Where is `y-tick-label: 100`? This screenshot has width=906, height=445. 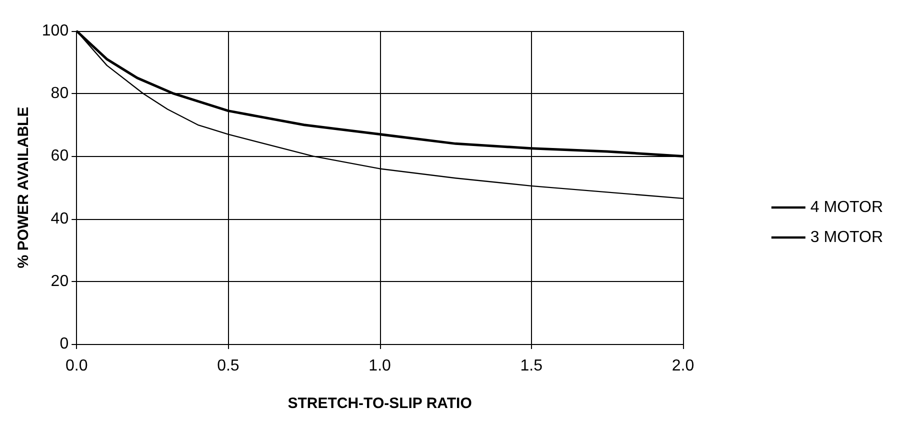 y-tick-label: 100 is located at coordinates (55, 31).